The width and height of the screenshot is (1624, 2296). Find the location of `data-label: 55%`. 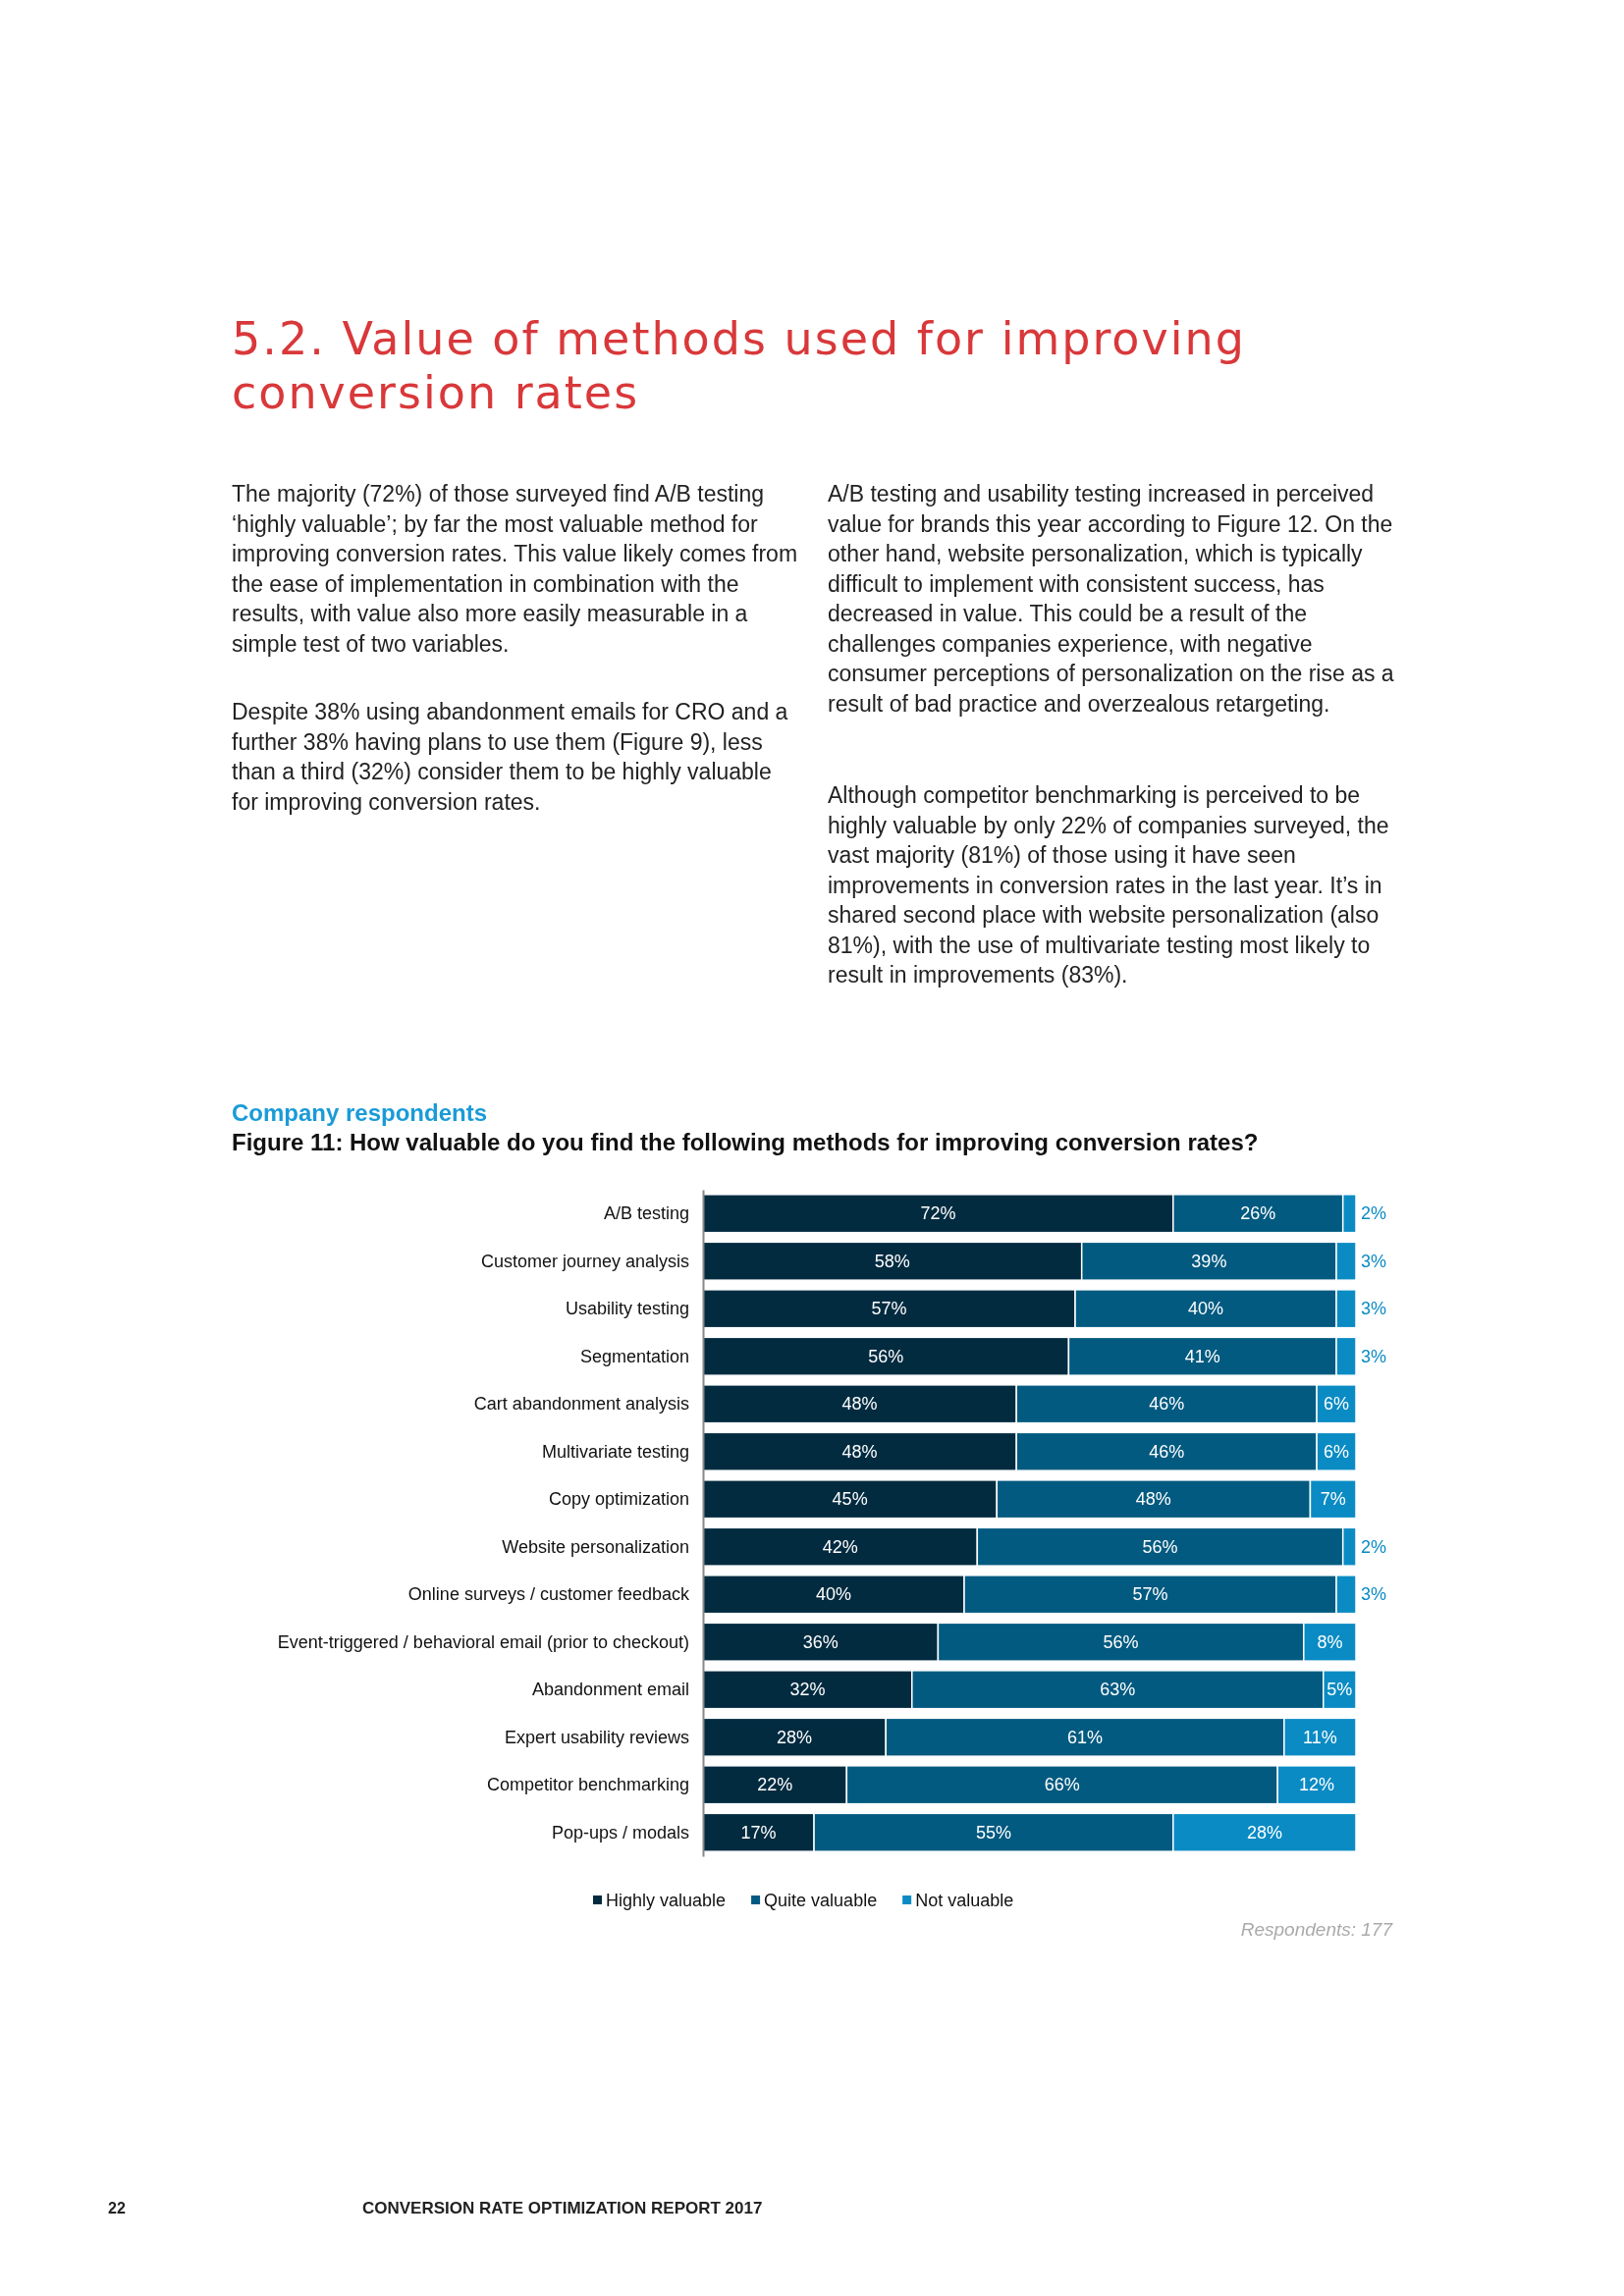

data-label: 55% is located at coordinates (993, 1832).